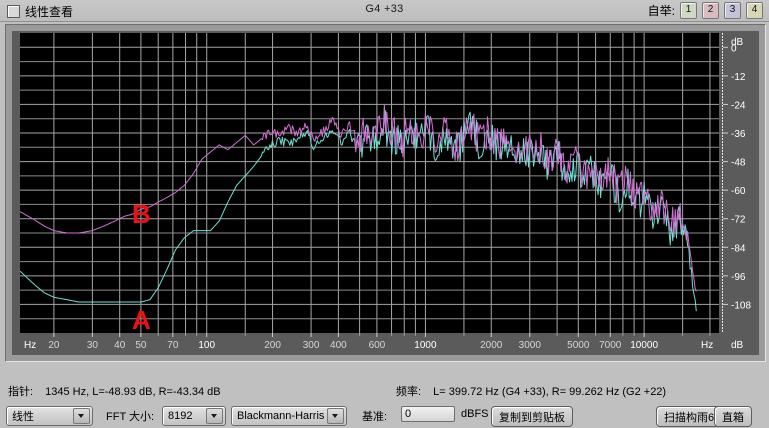 This screenshot has height=428, width=769. I want to click on svg-text: 70, so click(173, 345).